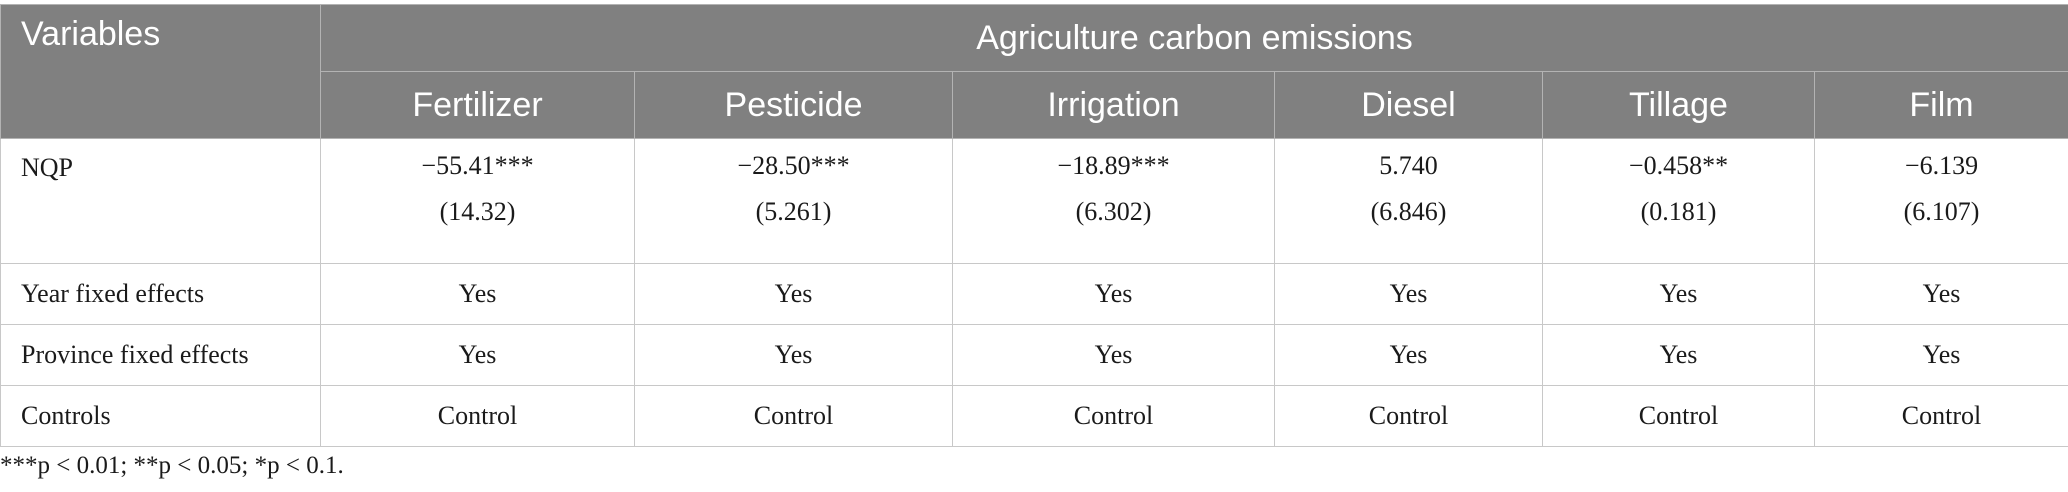  I want to click on nqp-cell-pesticide: −28.50*** (5.261), so click(793, 201).